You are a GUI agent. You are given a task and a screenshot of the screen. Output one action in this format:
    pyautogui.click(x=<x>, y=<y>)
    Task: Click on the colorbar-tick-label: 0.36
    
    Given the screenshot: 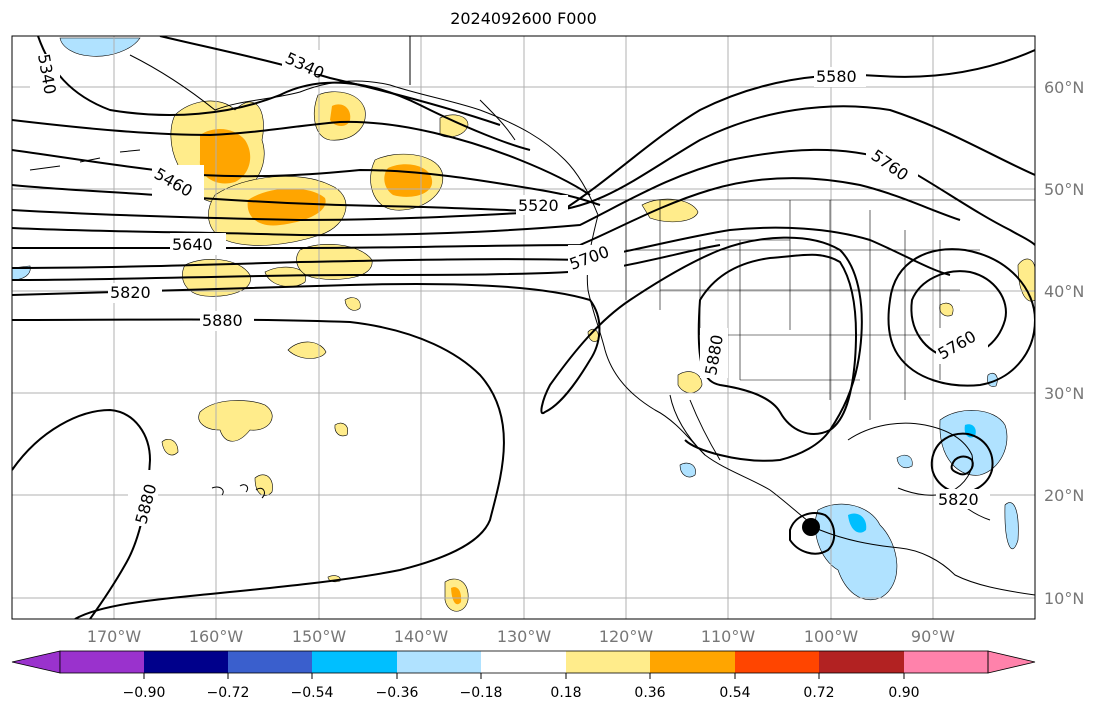 What is the action you would take?
    pyautogui.click(x=649, y=693)
    